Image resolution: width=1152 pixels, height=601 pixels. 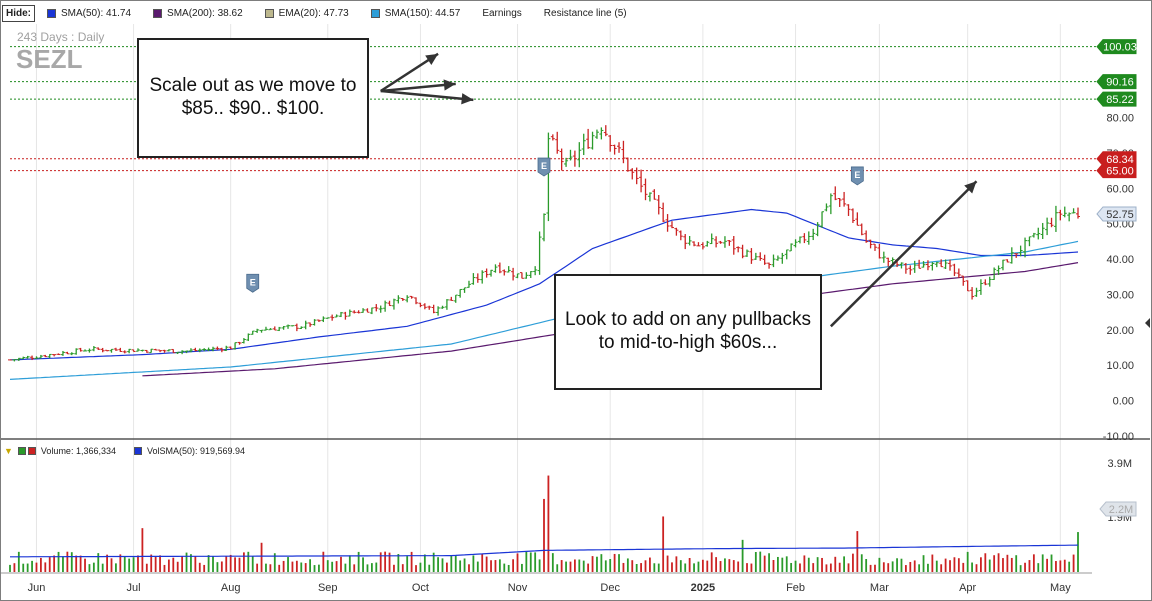 I want to click on volume-bars, so click(x=544, y=523).